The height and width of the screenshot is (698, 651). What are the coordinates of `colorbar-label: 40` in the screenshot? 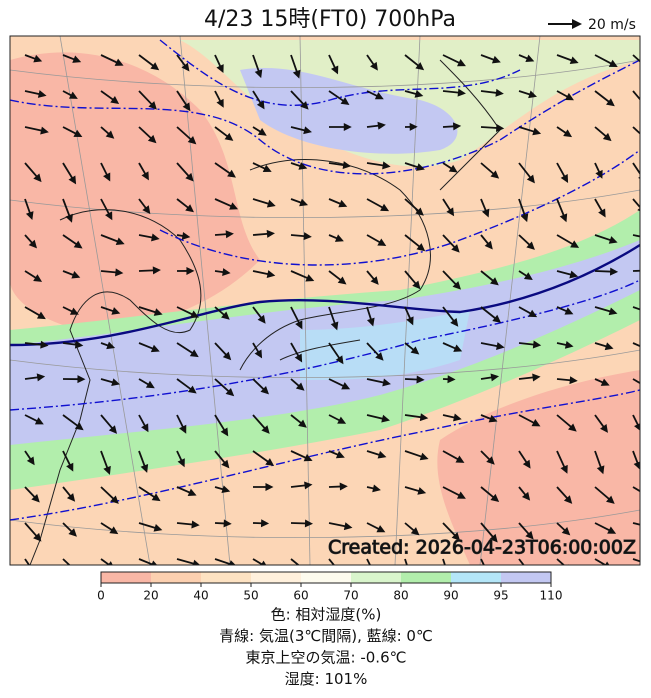 It's located at (200, 596).